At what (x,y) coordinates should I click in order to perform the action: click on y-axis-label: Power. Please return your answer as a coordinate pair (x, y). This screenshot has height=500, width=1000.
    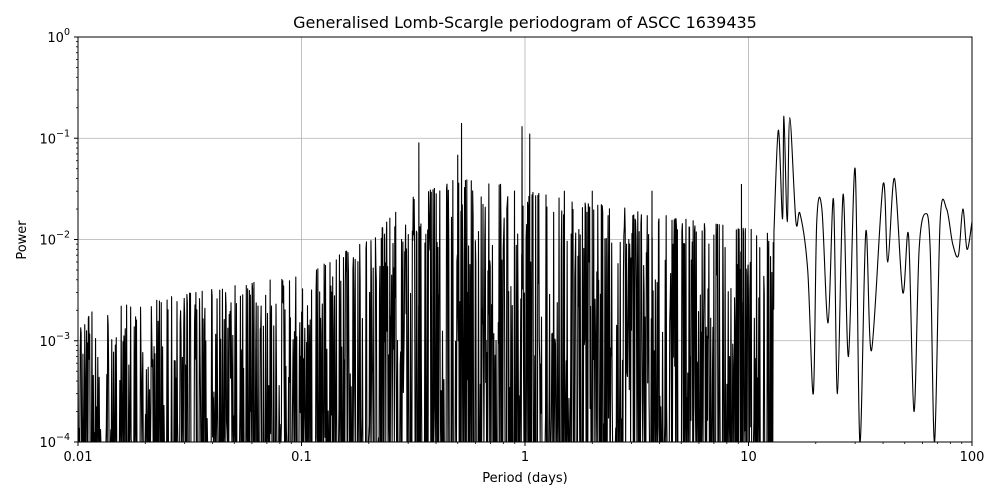
    Looking at the image, I should click on (22, 240).